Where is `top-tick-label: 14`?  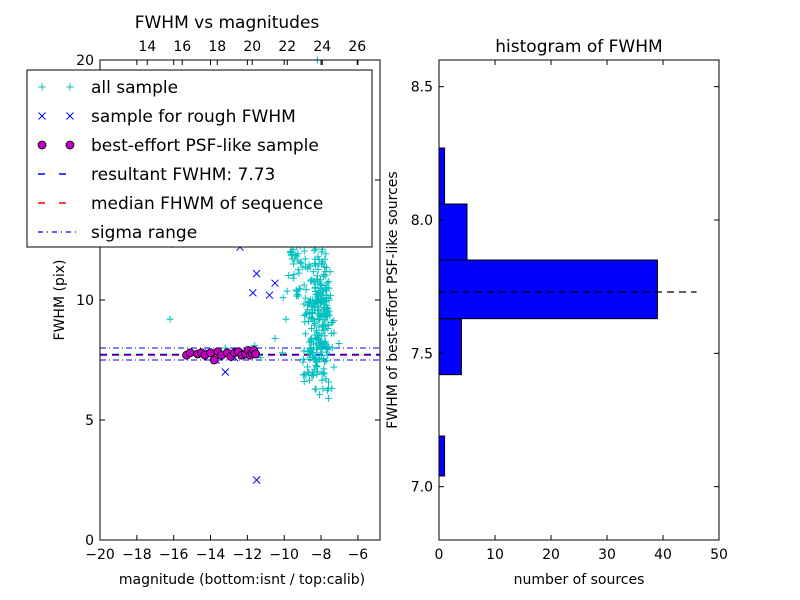
top-tick-label: 14 is located at coordinates (147, 47).